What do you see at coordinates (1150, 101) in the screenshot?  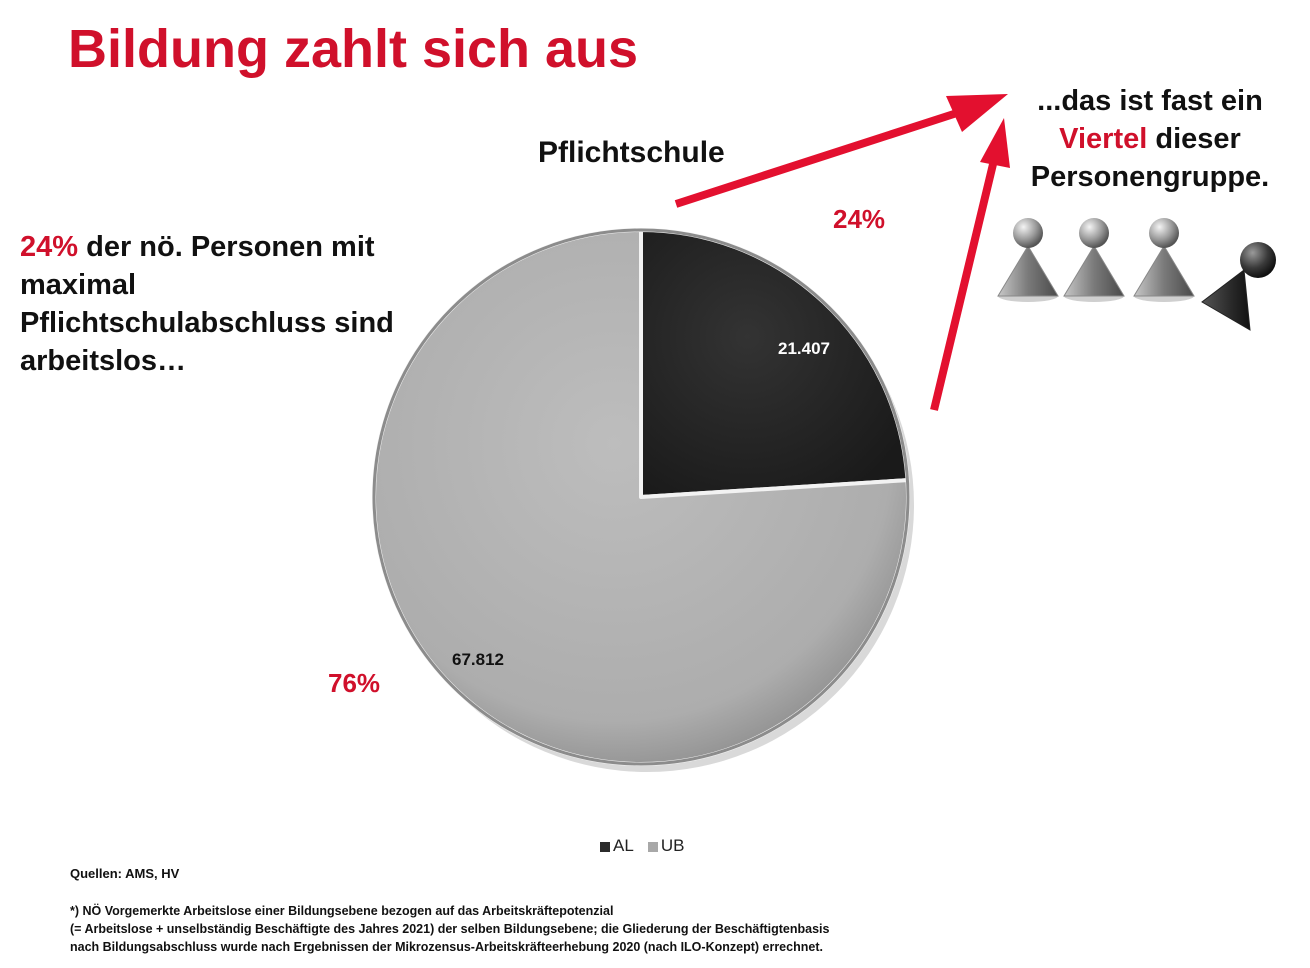 I see `right-statement-line1: ...das ist fast ein` at bounding box center [1150, 101].